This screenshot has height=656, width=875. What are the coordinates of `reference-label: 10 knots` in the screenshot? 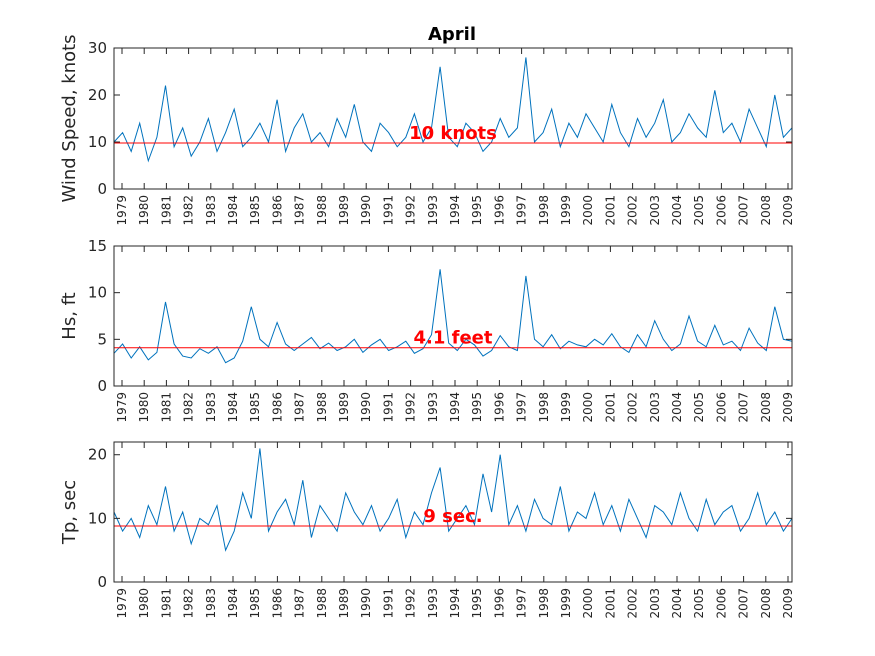 It's located at (453, 133).